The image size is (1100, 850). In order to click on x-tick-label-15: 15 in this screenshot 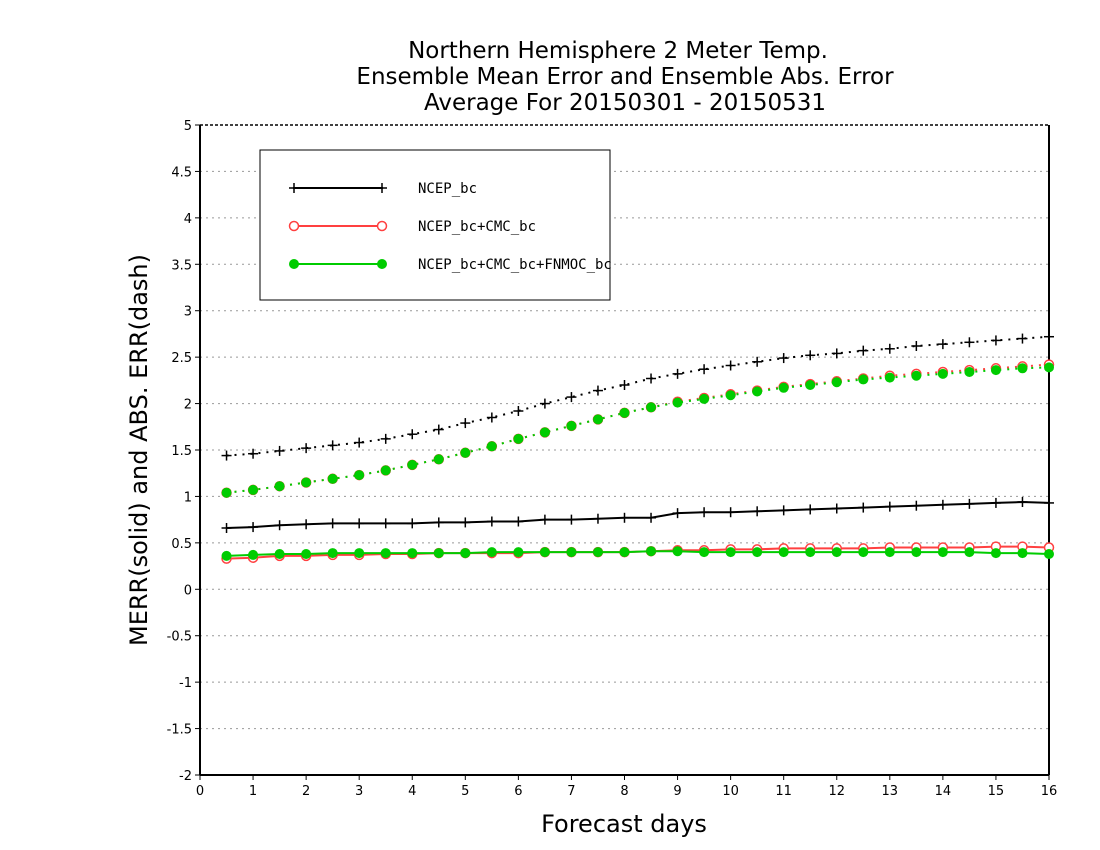, I will do `click(996, 791)`.